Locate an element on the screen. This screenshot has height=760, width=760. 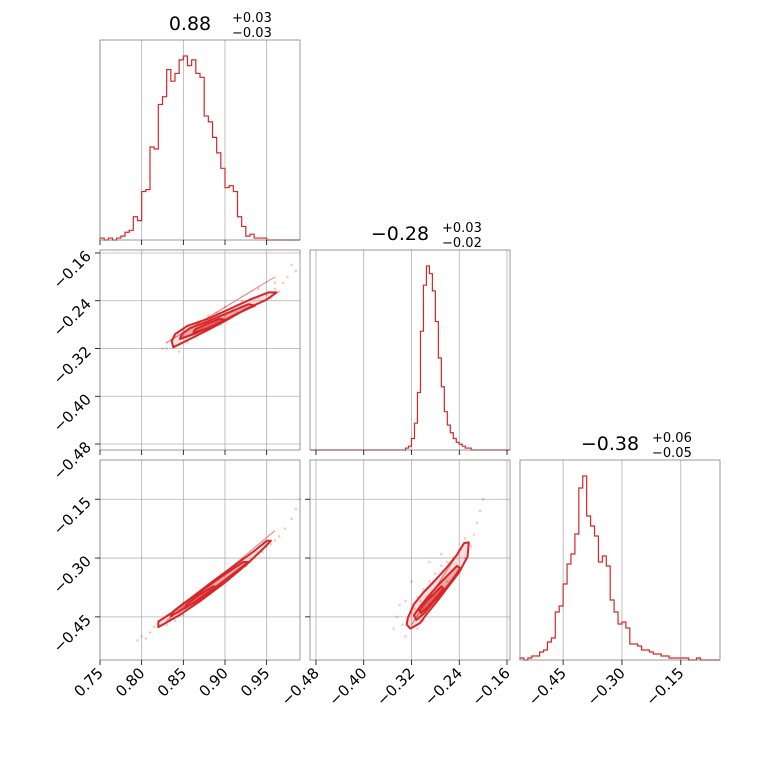
contour-panel-x-z: 0.75 0.80 0.85 0.90 0.95 −0.15 −0.30 −0.45 is located at coordinates (176, 579).